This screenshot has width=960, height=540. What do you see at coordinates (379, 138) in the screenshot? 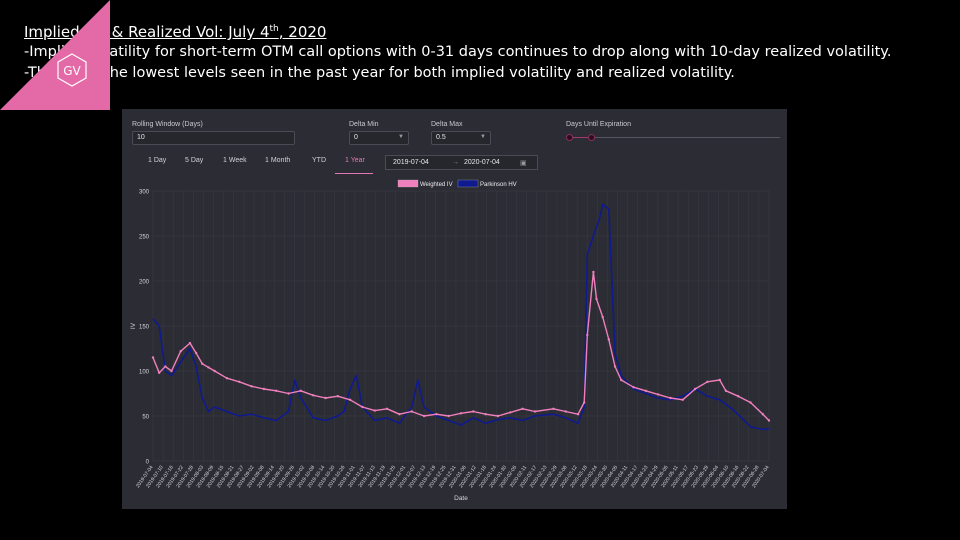
I see `delta-min-select: 0 ▼` at bounding box center [379, 138].